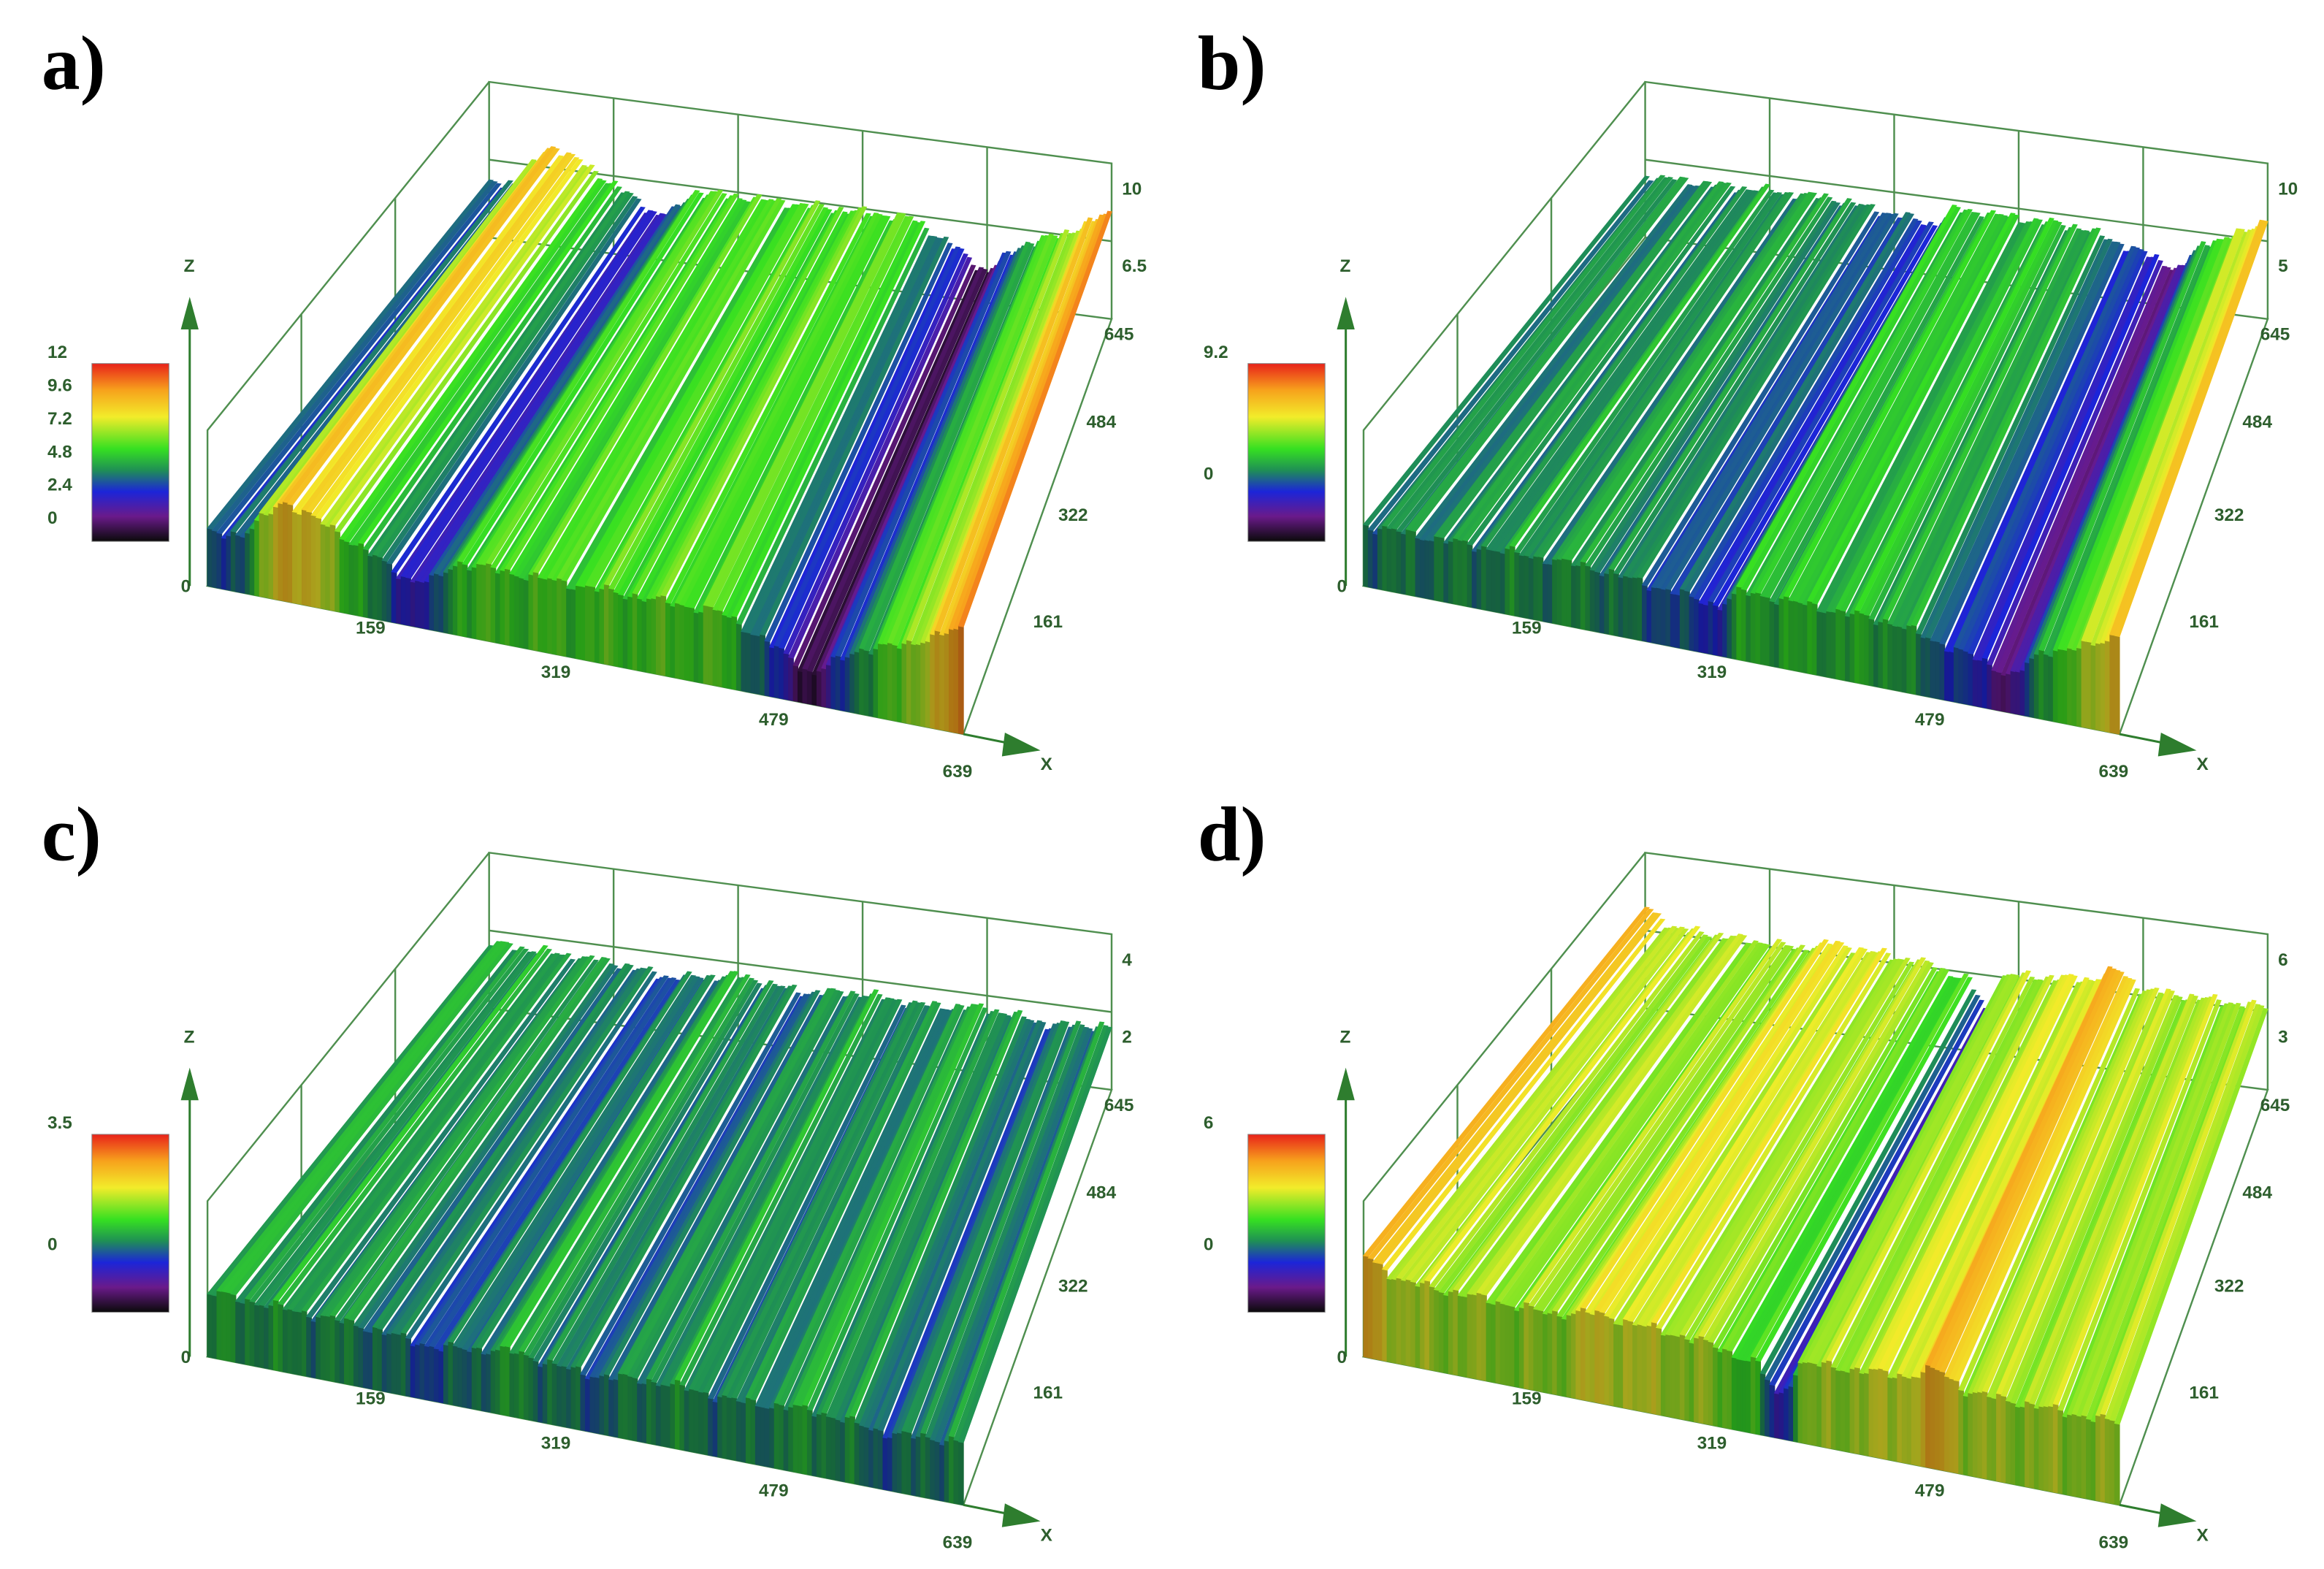 The image size is (2324, 1569). I want to click on x-arrow, so click(1021, 1515).